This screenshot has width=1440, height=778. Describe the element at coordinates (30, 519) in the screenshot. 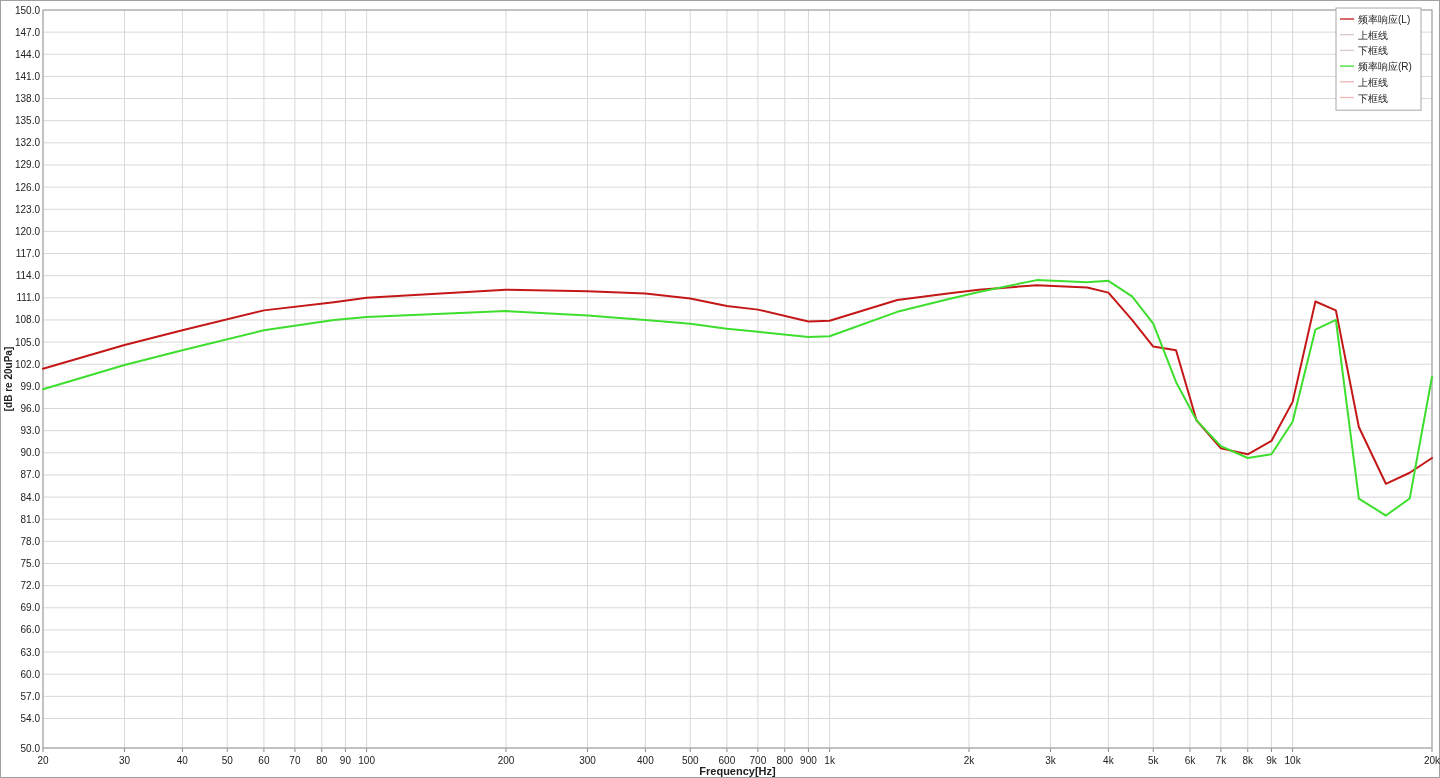

I see `y-tick-label: 81.0` at that location.